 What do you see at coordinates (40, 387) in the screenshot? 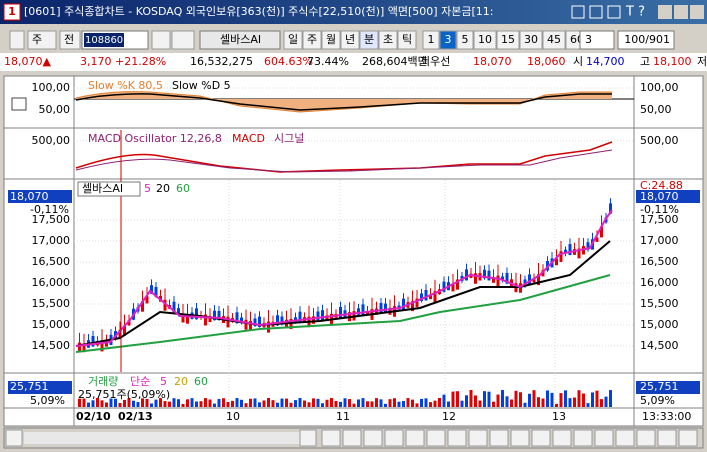
I see `last-box` at bounding box center [40, 387].